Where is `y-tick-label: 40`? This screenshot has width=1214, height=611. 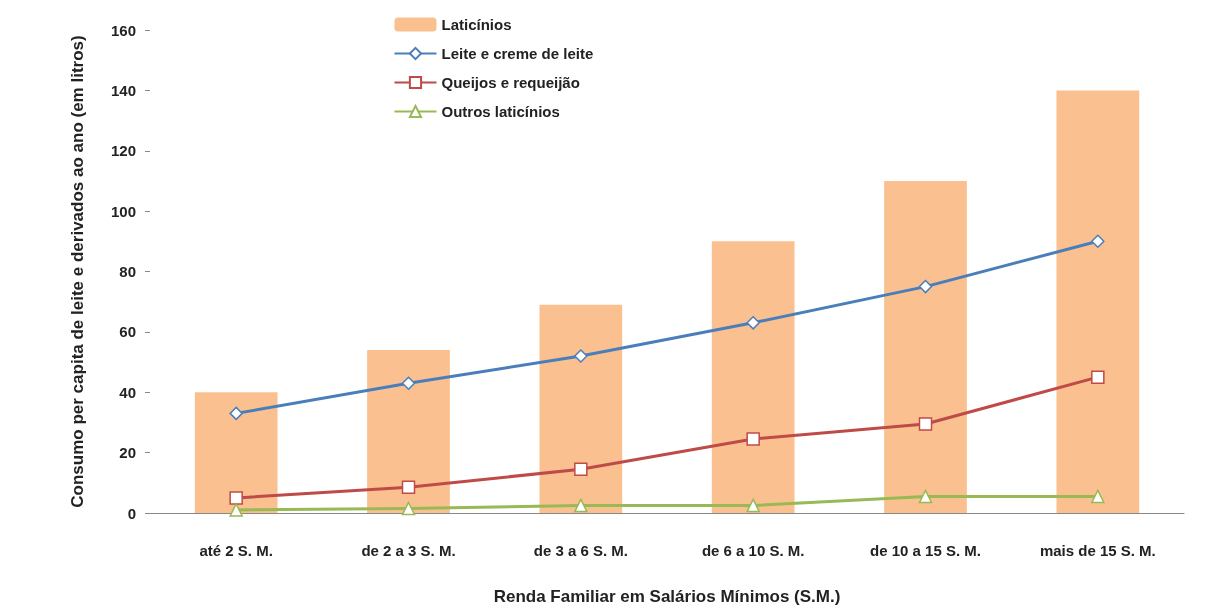
y-tick-label: 40 is located at coordinates (127, 392).